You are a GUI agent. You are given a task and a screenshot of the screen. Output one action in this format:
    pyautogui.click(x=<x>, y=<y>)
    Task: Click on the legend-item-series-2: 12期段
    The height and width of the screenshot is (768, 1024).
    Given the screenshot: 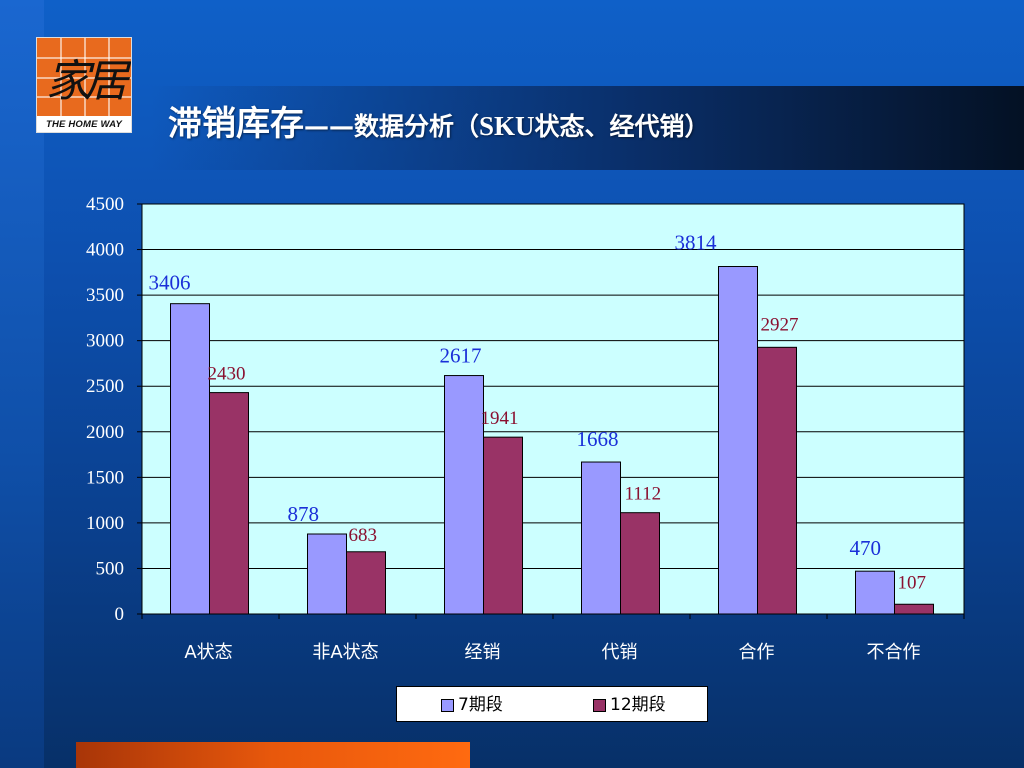 What is the action you would take?
    pyautogui.click(x=629, y=705)
    